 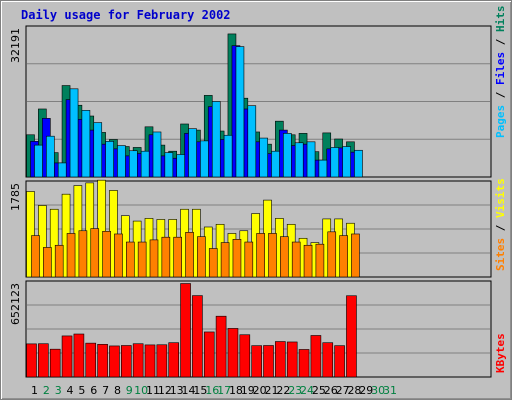 I want to click on x-tick-day-13: 13, so click(x=177, y=390).